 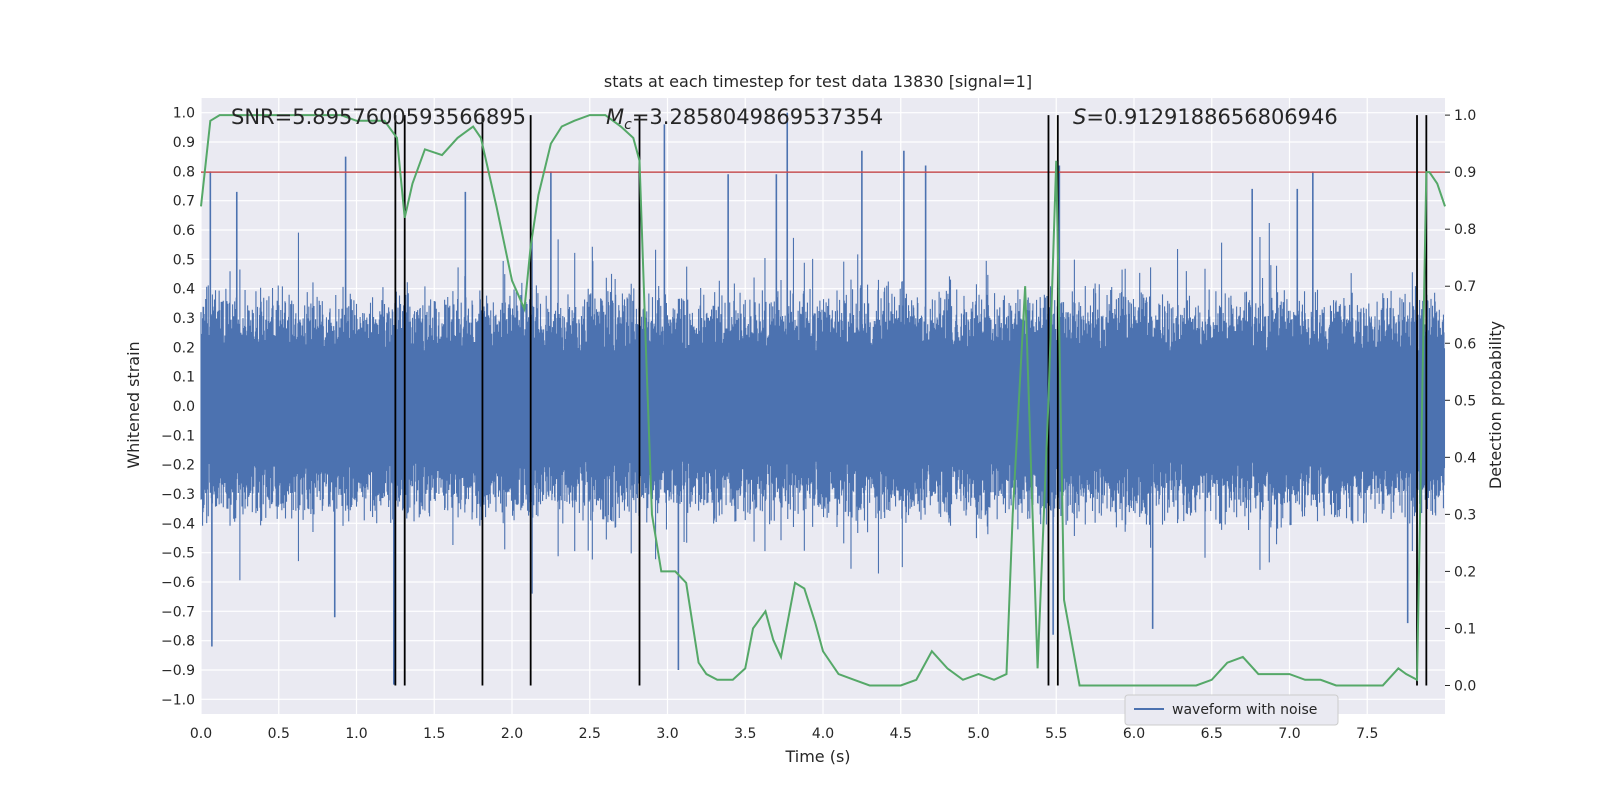 What do you see at coordinates (1465, 230) in the screenshot?
I see `y-right-tick-label: 0.8` at bounding box center [1465, 230].